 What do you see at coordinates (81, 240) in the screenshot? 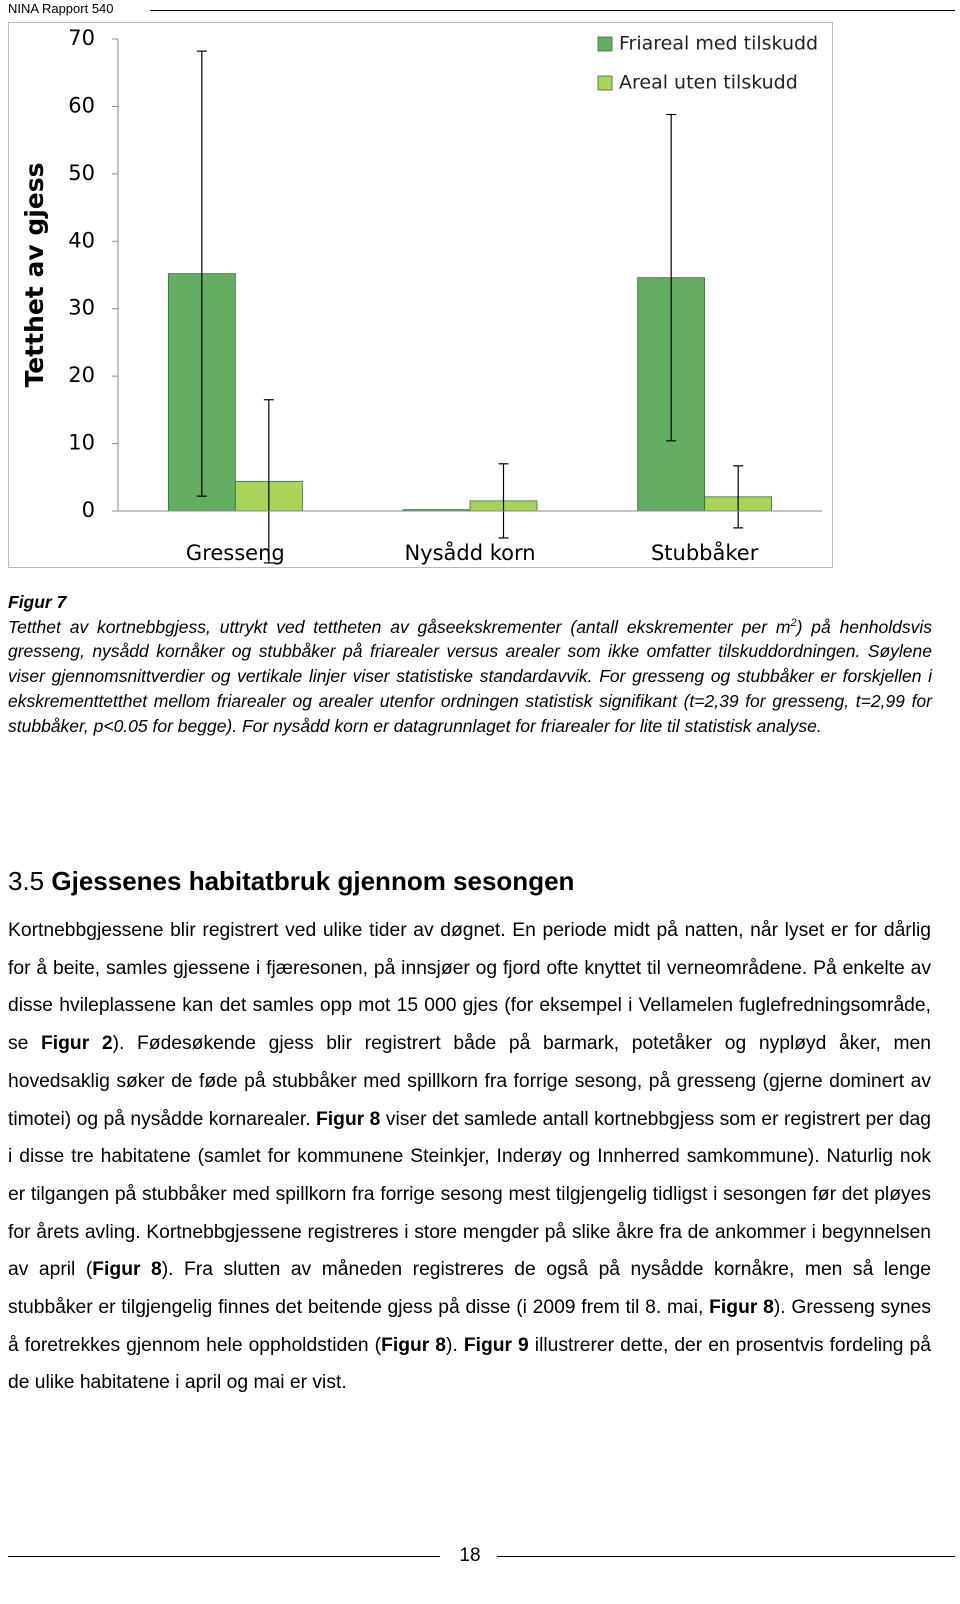
I see `y-tick-label: 40` at bounding box center [81, 240].